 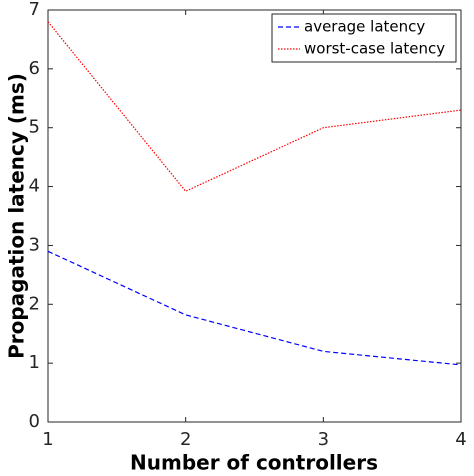 I want to click on legend-text: average latency, so click(x=364, y=27).